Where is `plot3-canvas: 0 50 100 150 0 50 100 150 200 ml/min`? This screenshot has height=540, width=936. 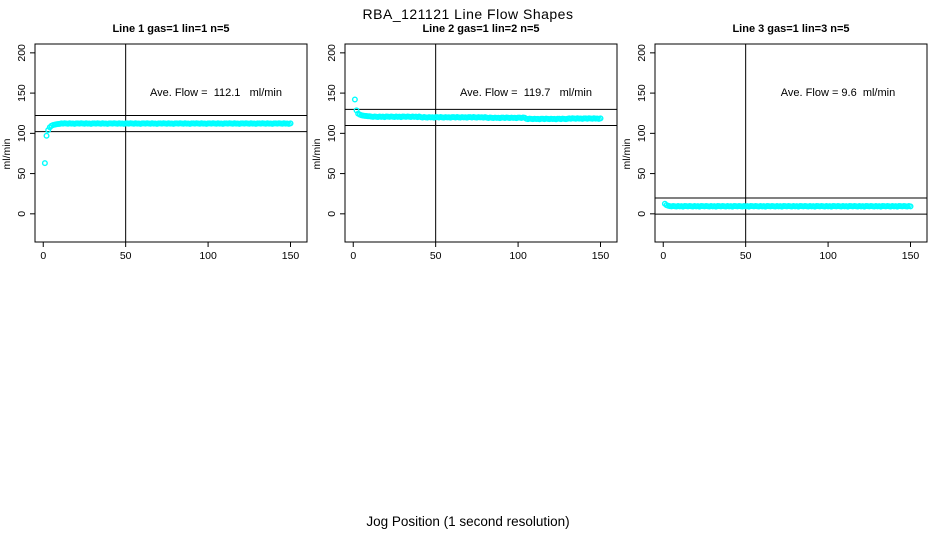 plot3-canvas: 0 50 100 150 0 50 100 150 200 ml/min is located at coordinates (774, 152).